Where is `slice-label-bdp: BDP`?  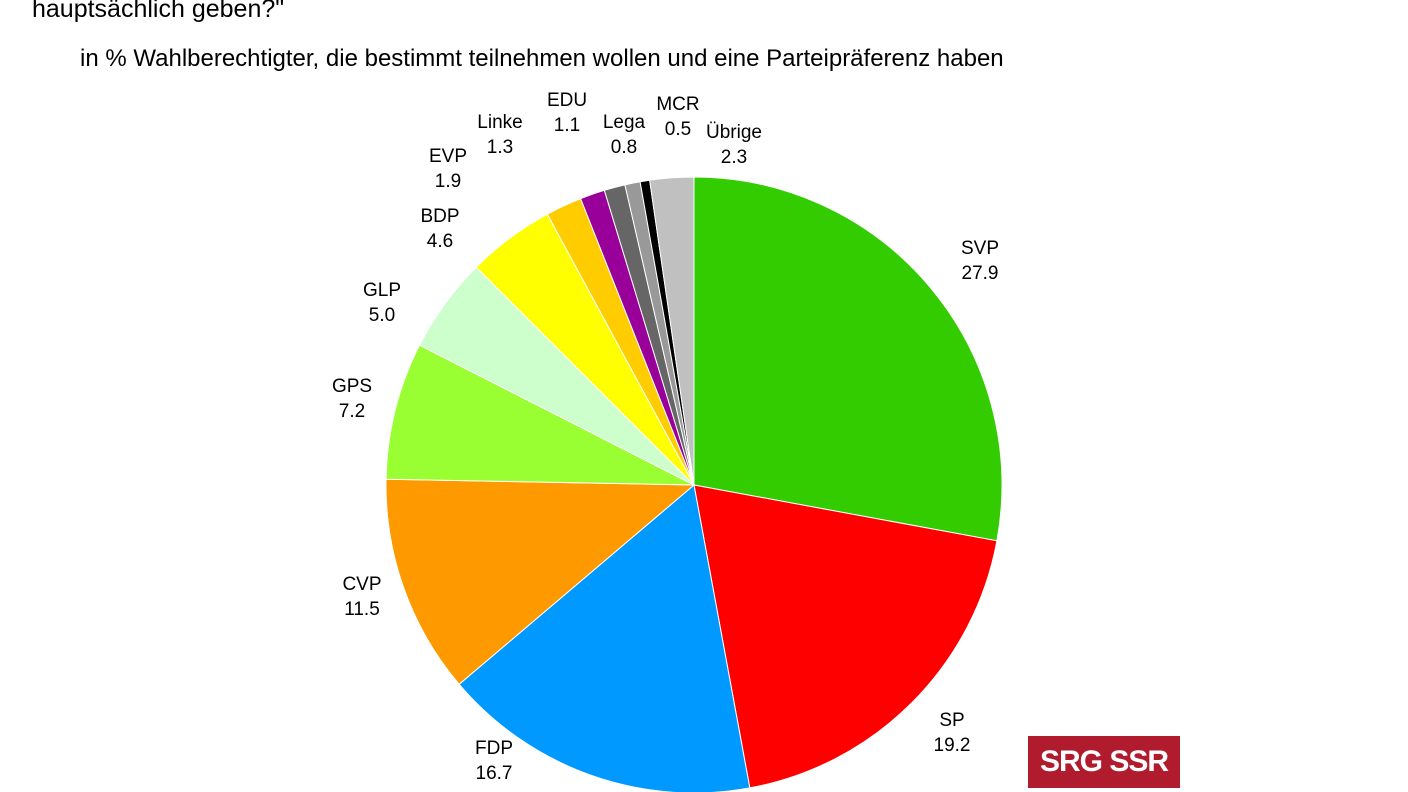 slice-label-bdp: BDP is located at coordinates (439, 216).